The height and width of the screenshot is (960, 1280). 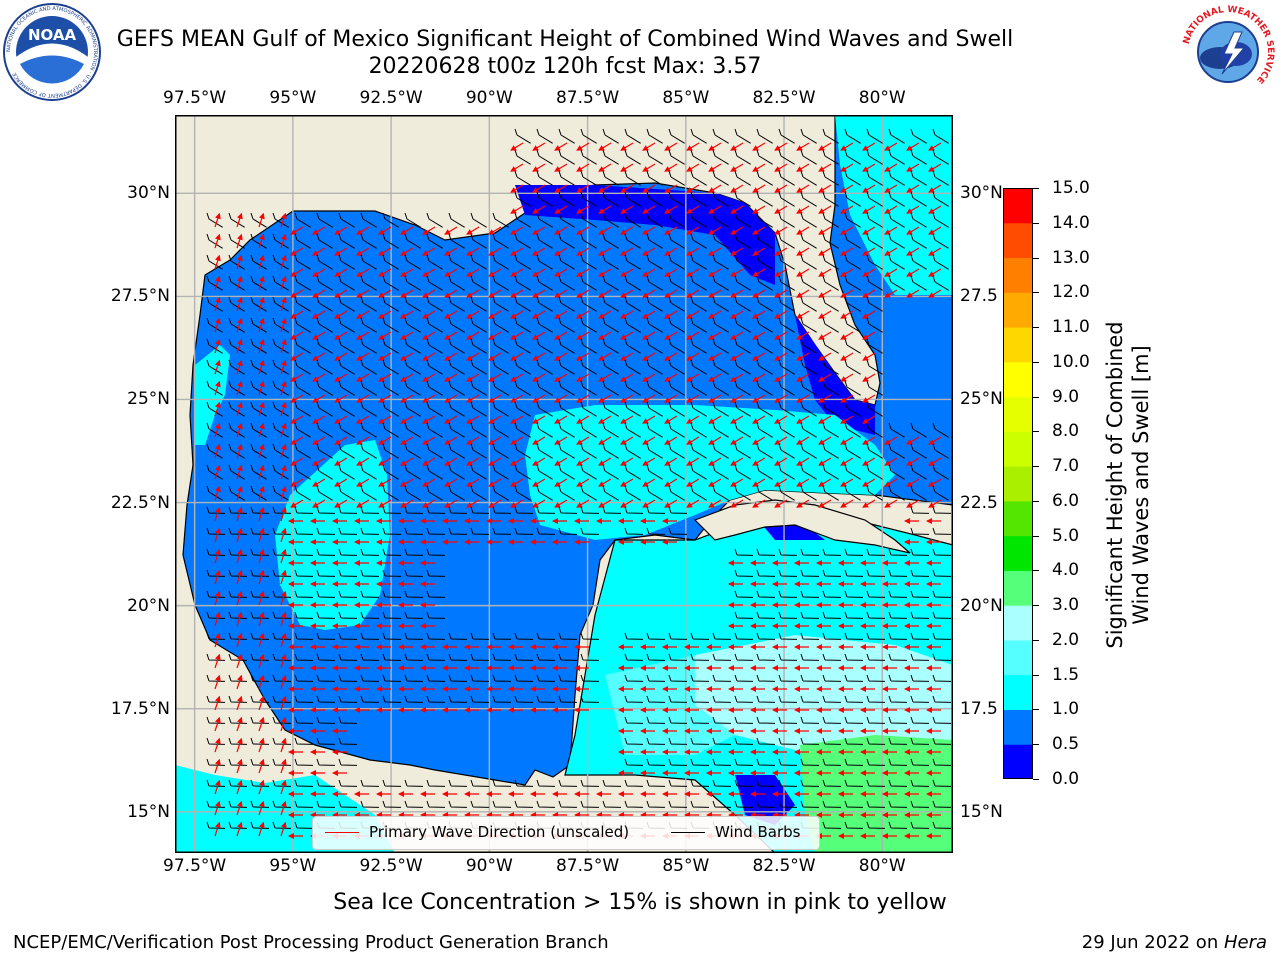 What do you see at coordinates (981, 605) in the screenshot?
I see `right-lat-label: 20°N` at bounding box center [981, 605].